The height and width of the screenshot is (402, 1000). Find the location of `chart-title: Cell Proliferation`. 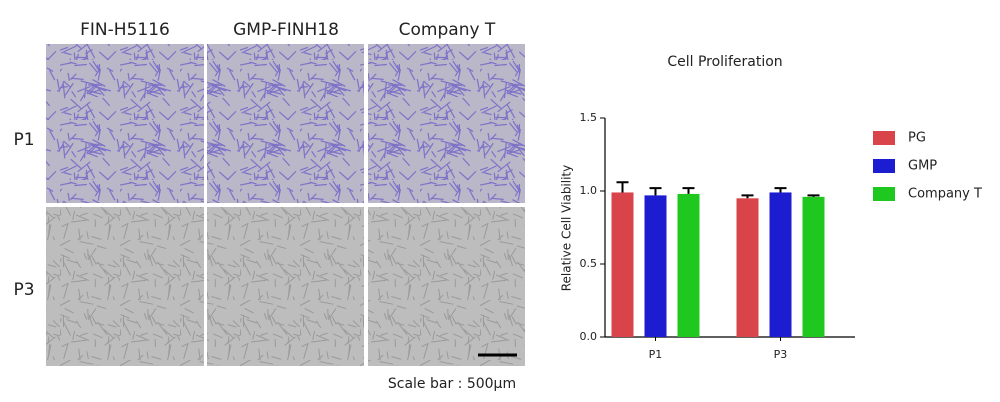

chart-title: Cell Proliferation is located at coordinates (724, 62).